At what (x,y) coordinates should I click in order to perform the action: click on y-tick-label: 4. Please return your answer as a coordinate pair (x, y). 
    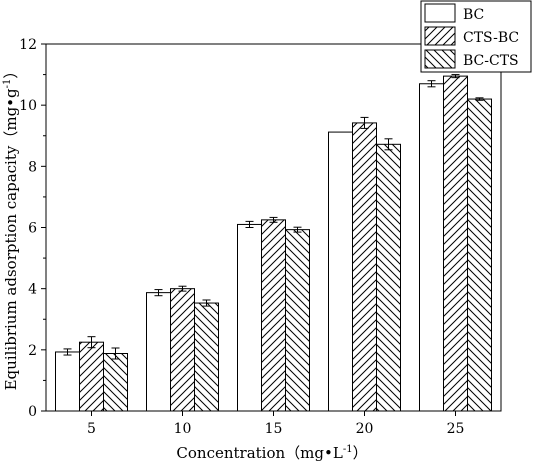
    Looking at the image, I should click on (32, 290).